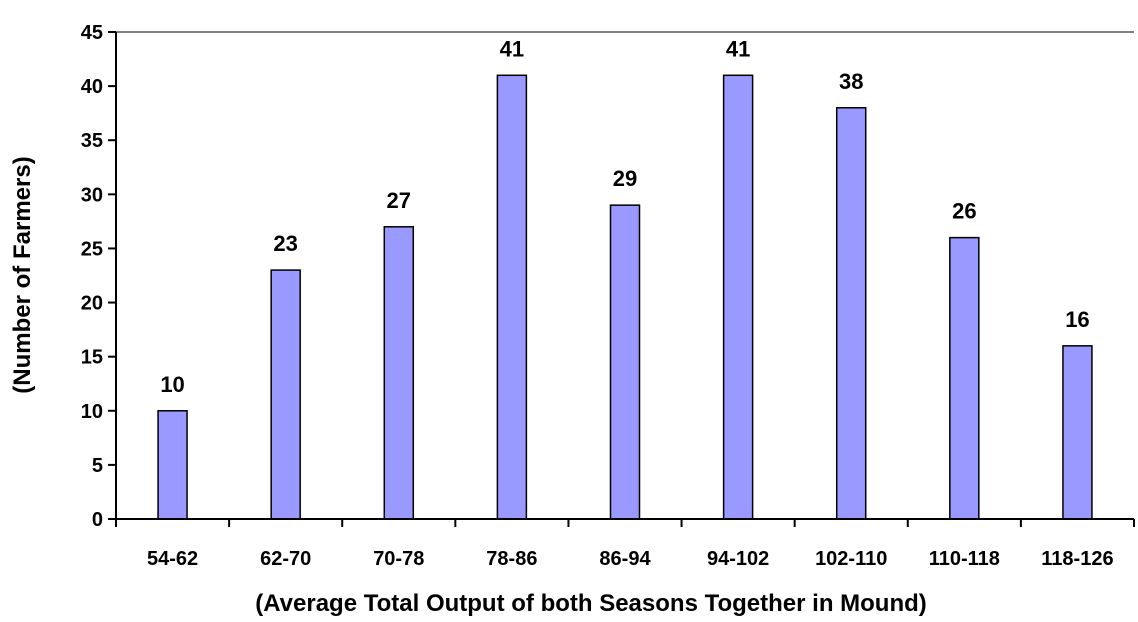 The width and height of the screenshot is (1138, 622). What do you see at coordinates (1077, 319) in the screenshot?
I see `data-label: 16` at bounding box center [1077, 319].